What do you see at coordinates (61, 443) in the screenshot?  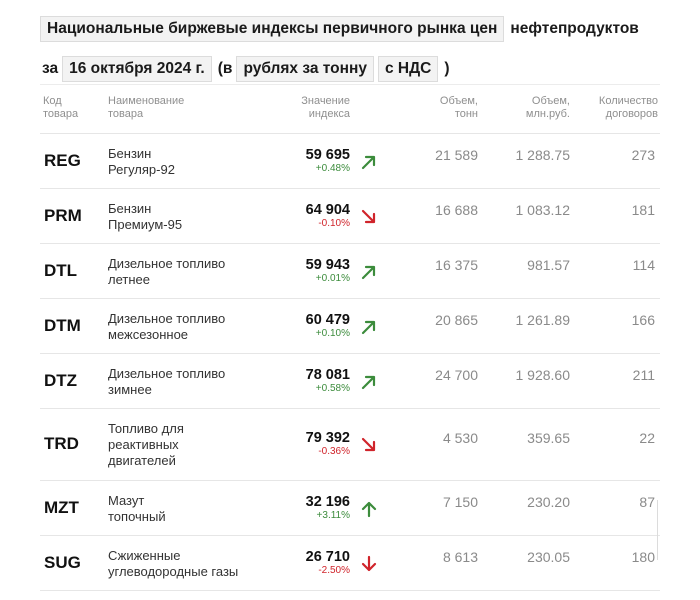 I see `product-code: TRD` at bounding box center [61, 443].